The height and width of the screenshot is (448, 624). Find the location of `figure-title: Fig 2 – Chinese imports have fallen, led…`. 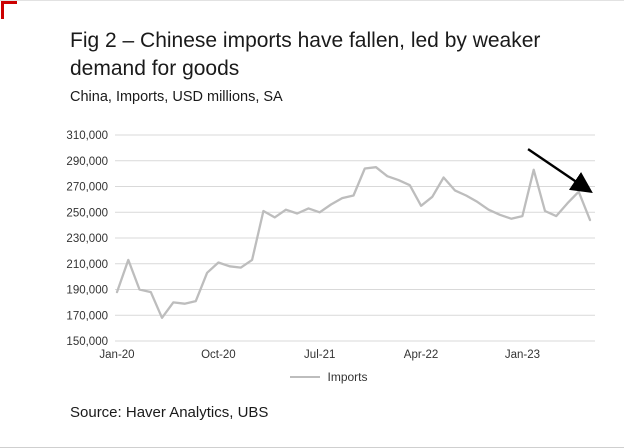

figure-title: Fig 2 – Chinese imports have fallen, led… is located at coordinates (305, 54).